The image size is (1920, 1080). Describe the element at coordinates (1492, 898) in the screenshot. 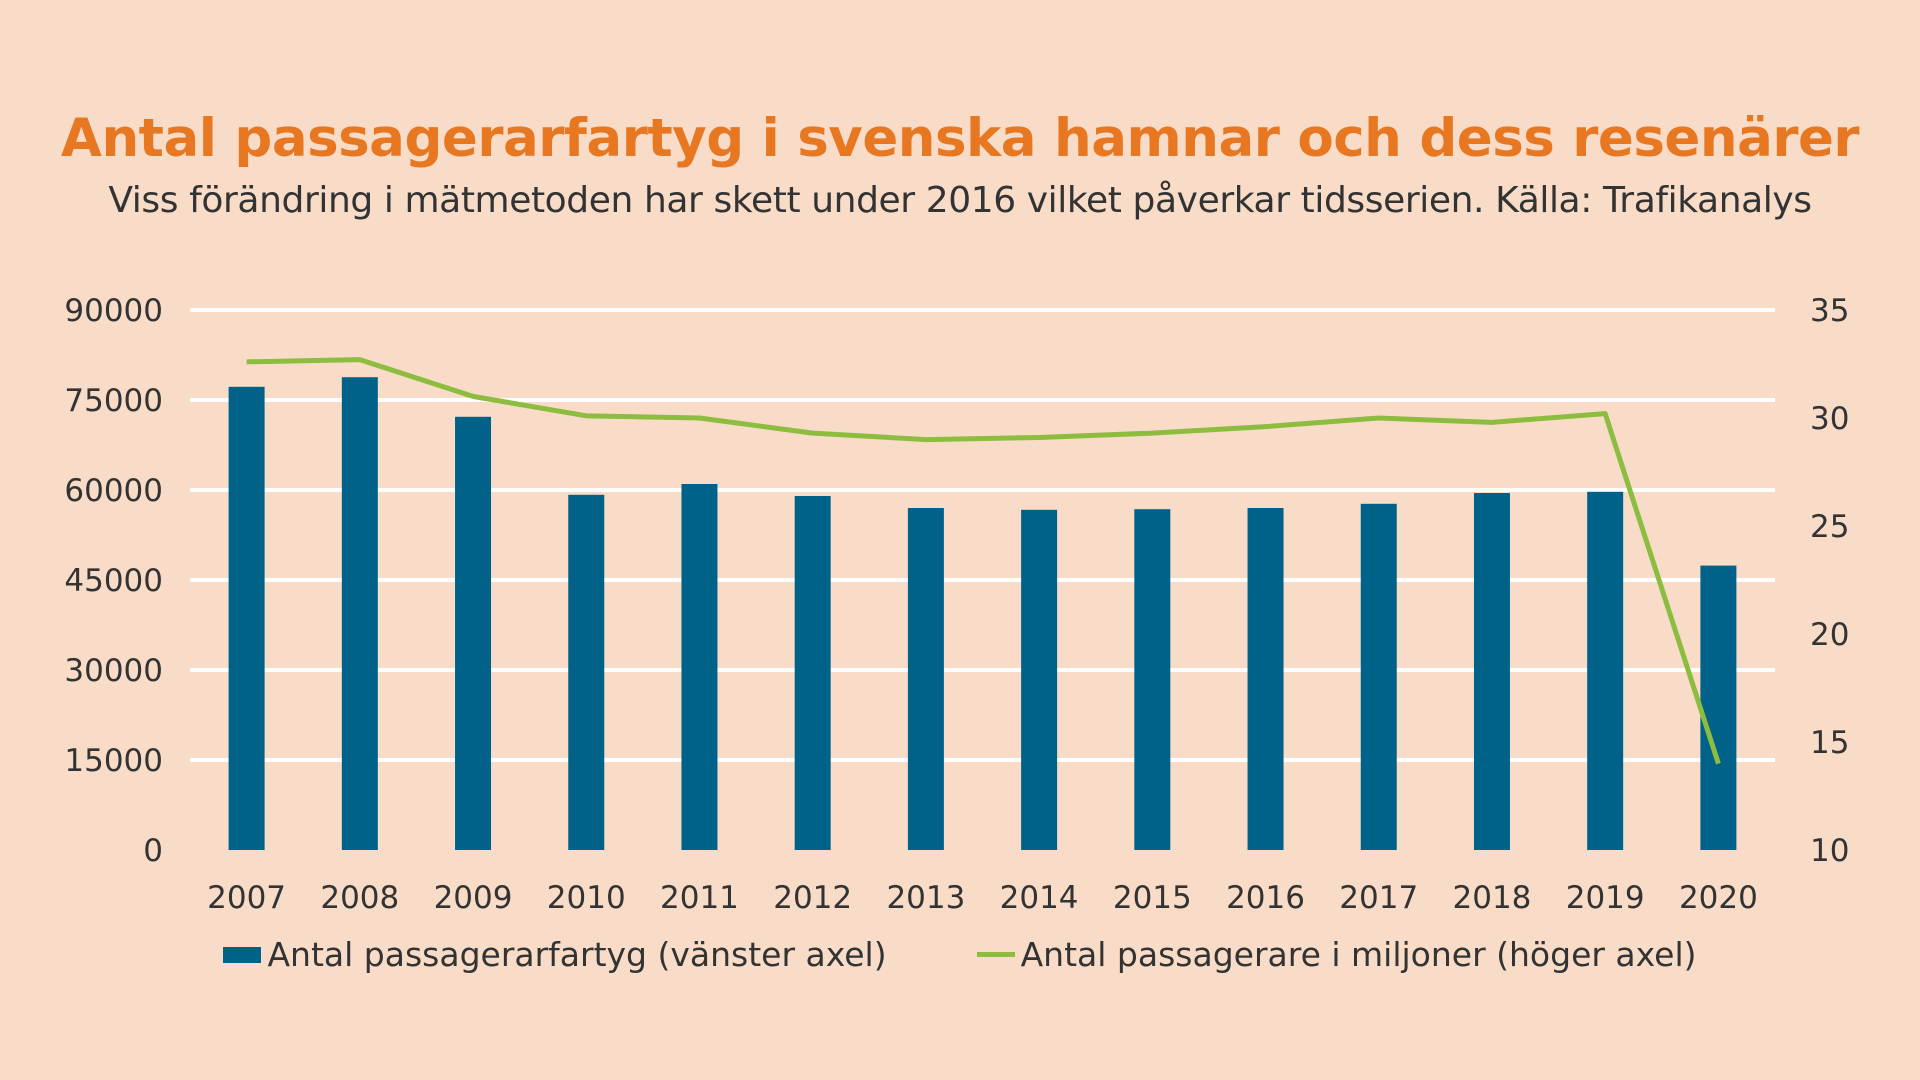

I see `x-tick-label: 2018` at that location.